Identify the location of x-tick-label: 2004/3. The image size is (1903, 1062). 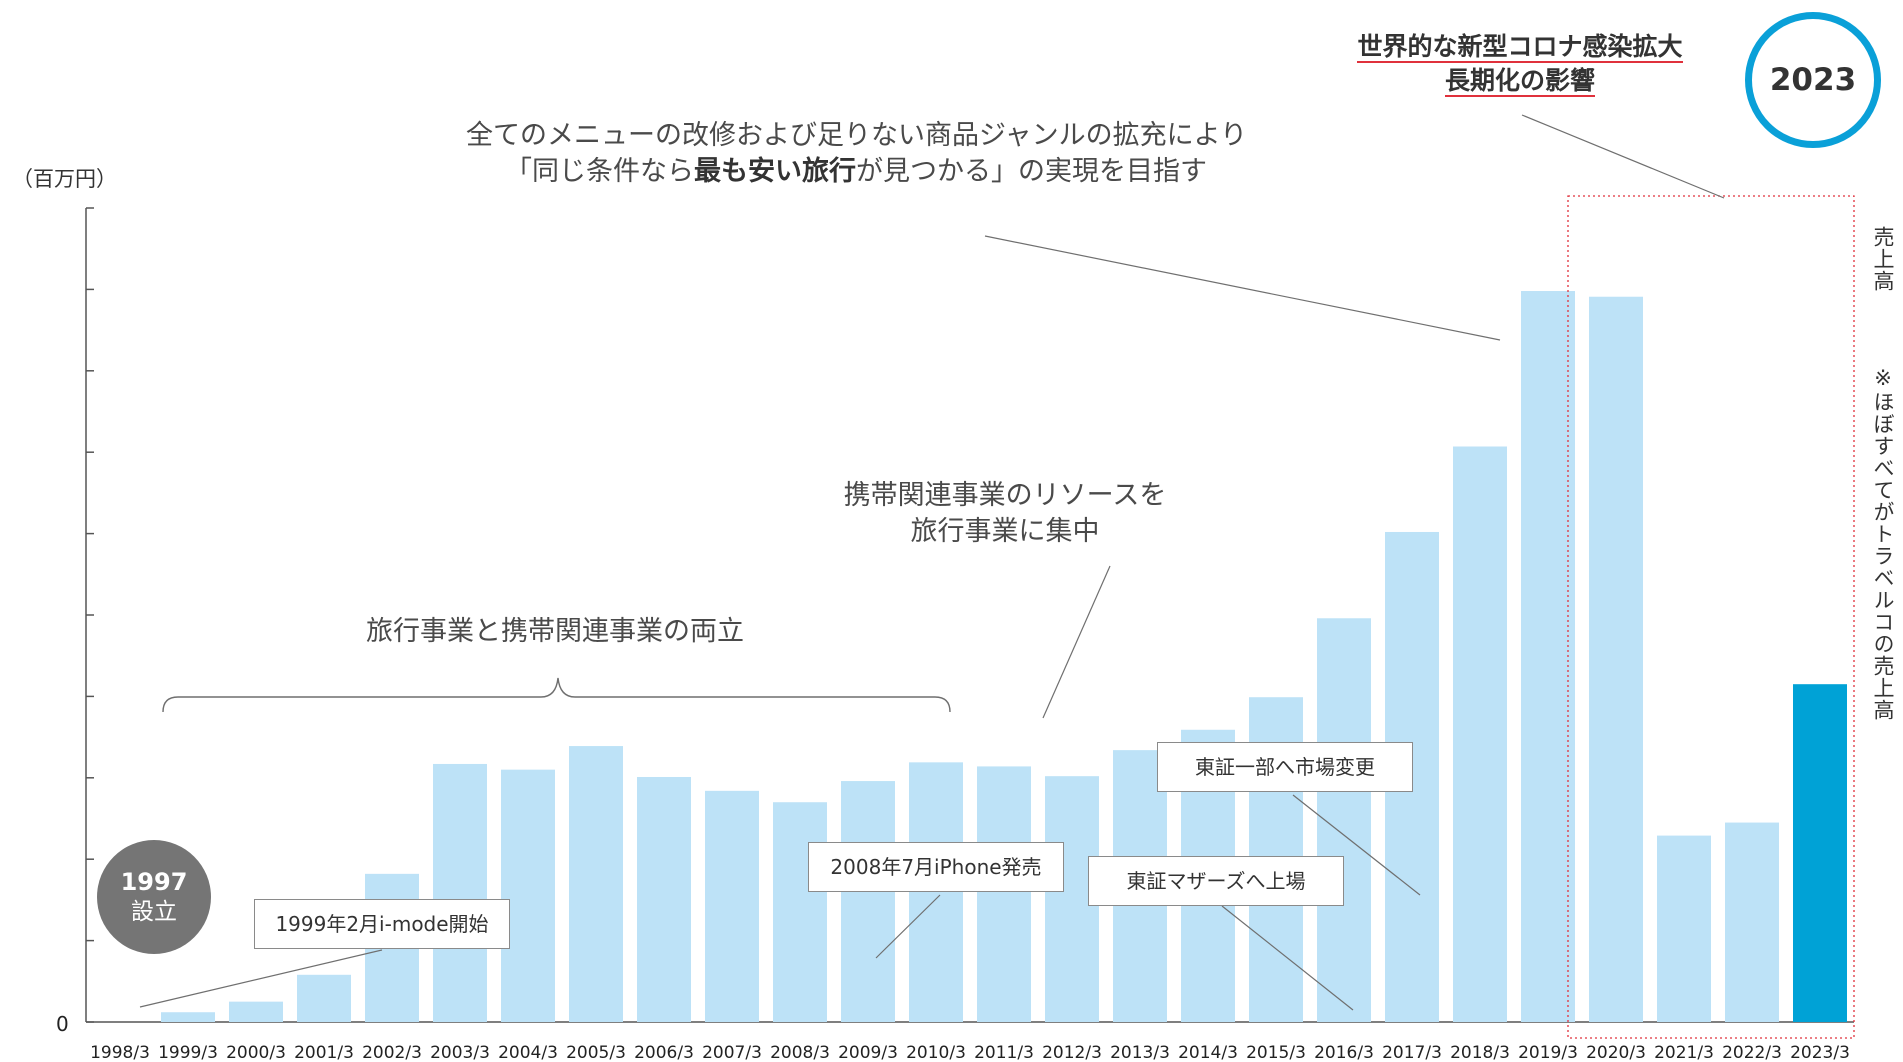
(528, 1052).